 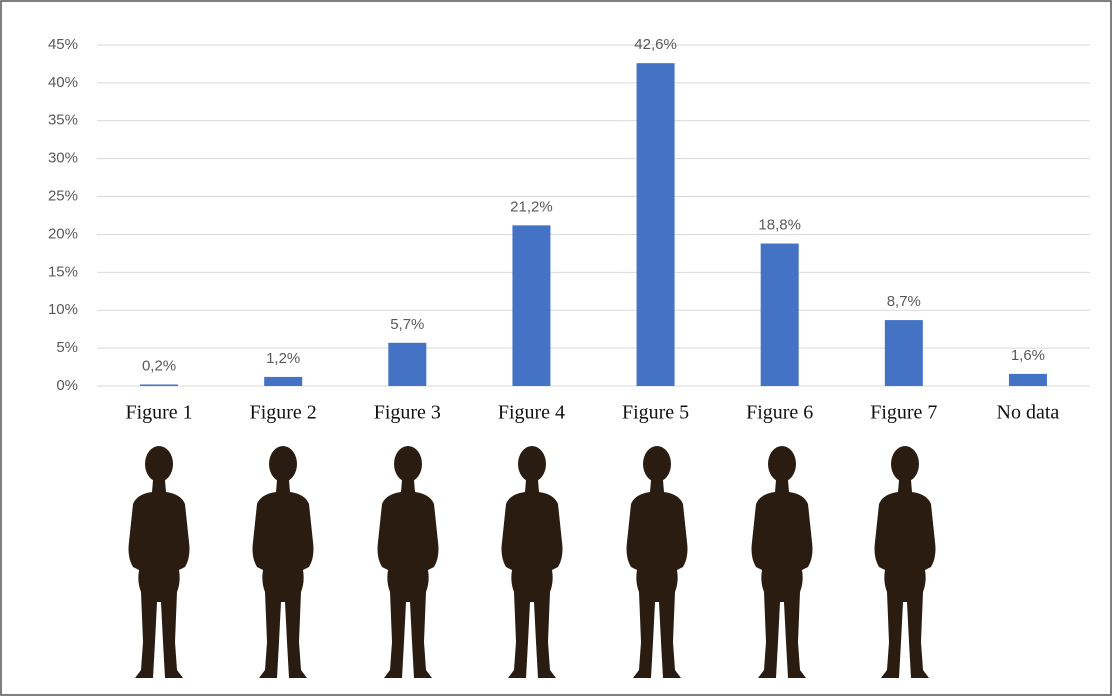 What do you see at coordinates (655, 413) in the screenshot?
I see `x-tick-label: Figure 5` at bounding box center [655, 413].